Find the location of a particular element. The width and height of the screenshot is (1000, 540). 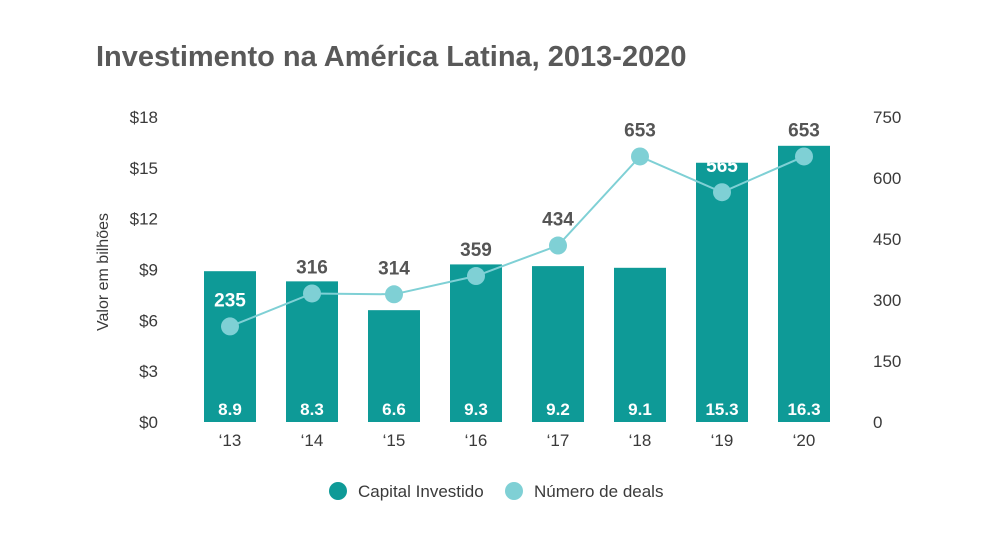

legend-label-capital: Capital Investido is located at coordinates (421, 491).